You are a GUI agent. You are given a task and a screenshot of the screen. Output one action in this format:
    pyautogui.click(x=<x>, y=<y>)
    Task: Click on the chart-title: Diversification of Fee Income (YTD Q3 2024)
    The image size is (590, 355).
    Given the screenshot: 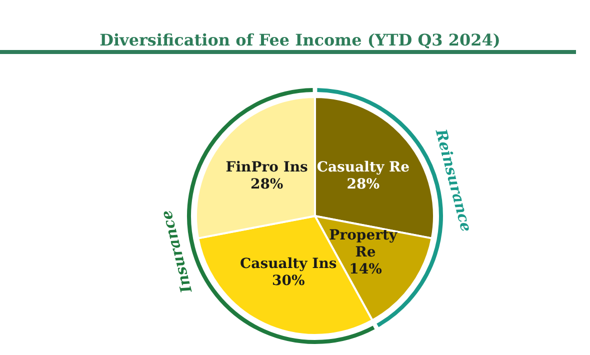 What is the action you would take?
    pyautogui.click(x=300, y=40)
    